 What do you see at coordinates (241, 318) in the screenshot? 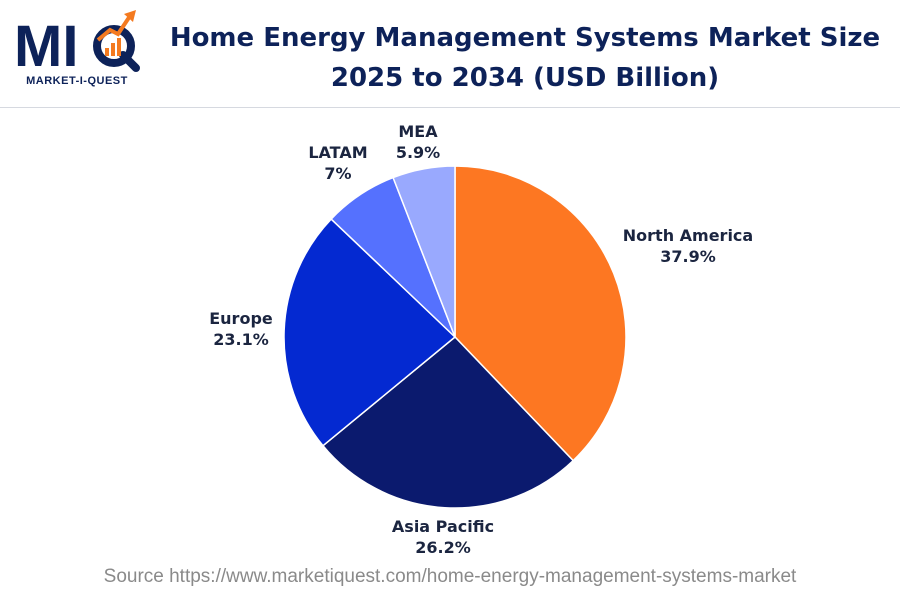
I see `slice-label-europe: Europe` at bounding box center [241, 318].